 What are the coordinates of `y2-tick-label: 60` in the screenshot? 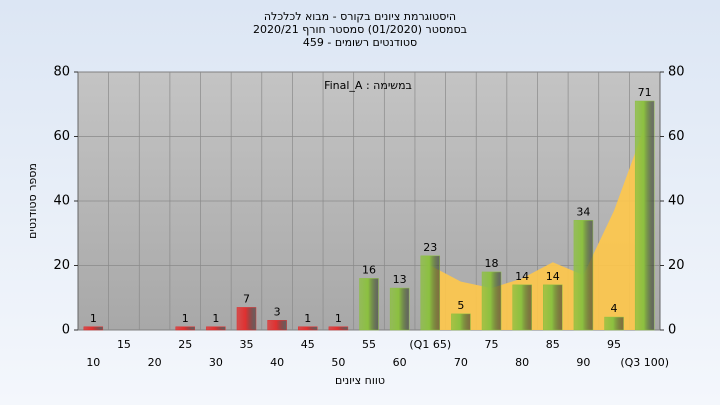 It's located at (676, 136).